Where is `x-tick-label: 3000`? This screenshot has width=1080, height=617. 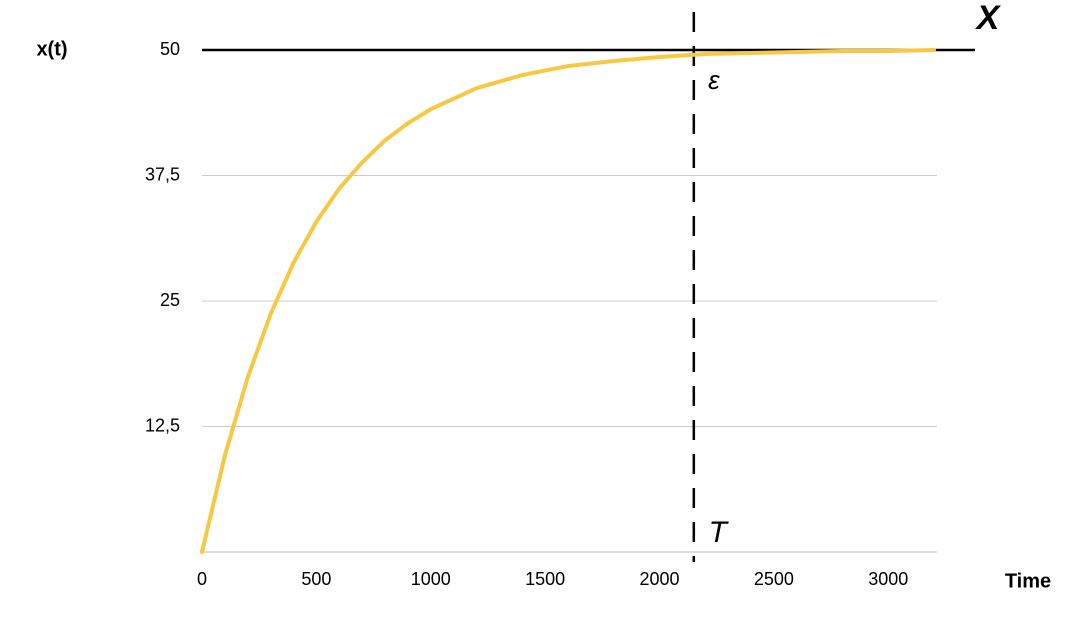 x-tick-label: 3000 is located at coordinates (888, 579).